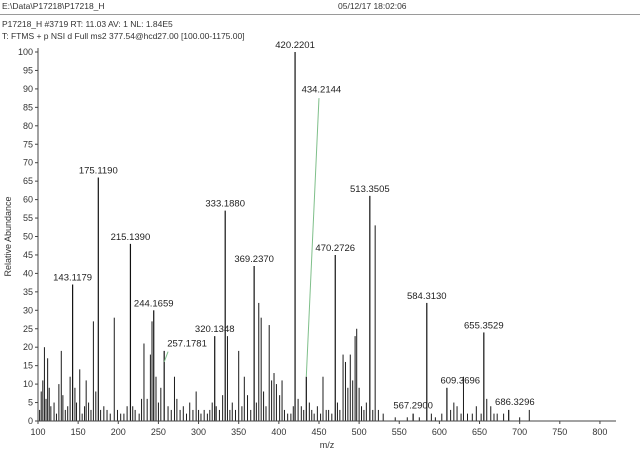 The image size is (640, 450). What do you see at coordinates (439, 432) in the screenshot?
I see `x-tick-label: 600` at bounding box center [439, 432].